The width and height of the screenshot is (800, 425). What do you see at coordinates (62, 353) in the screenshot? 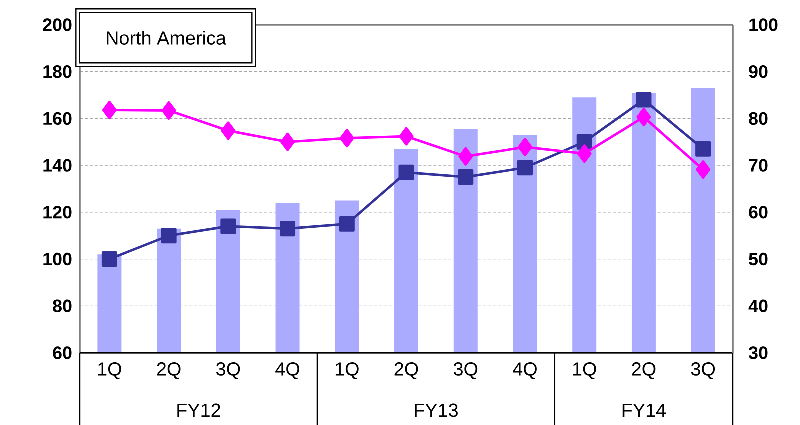
I see `y-tick-label: 60` at bounding box center [62, 353].